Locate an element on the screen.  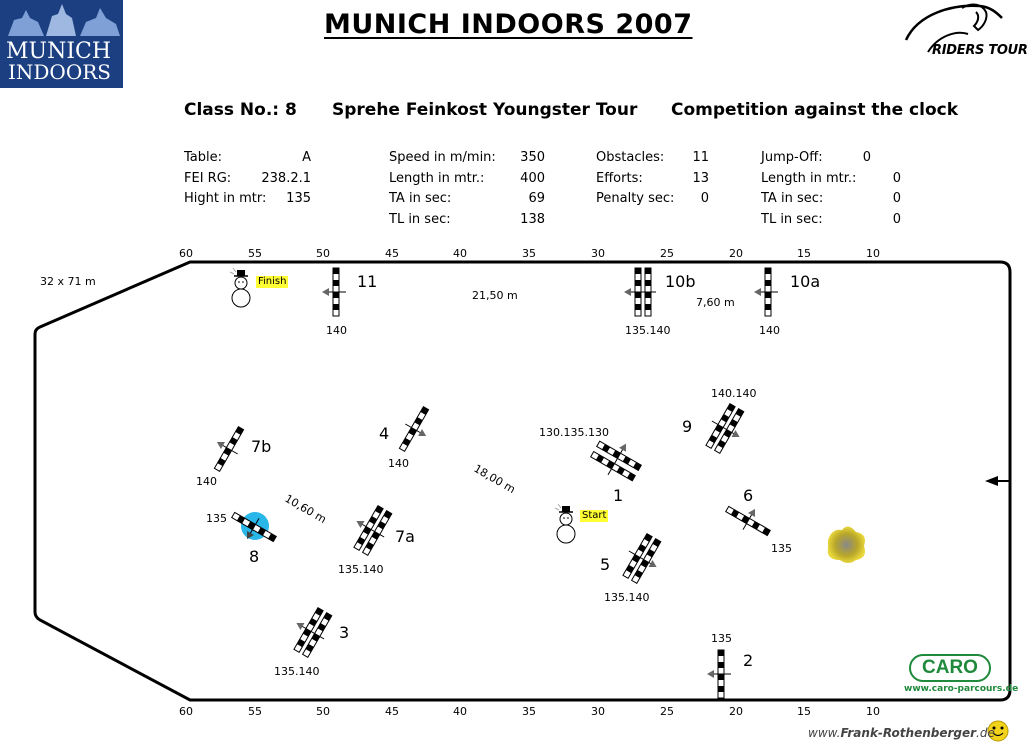
obstacle-number: 6 is located at coordinates (748, 495).